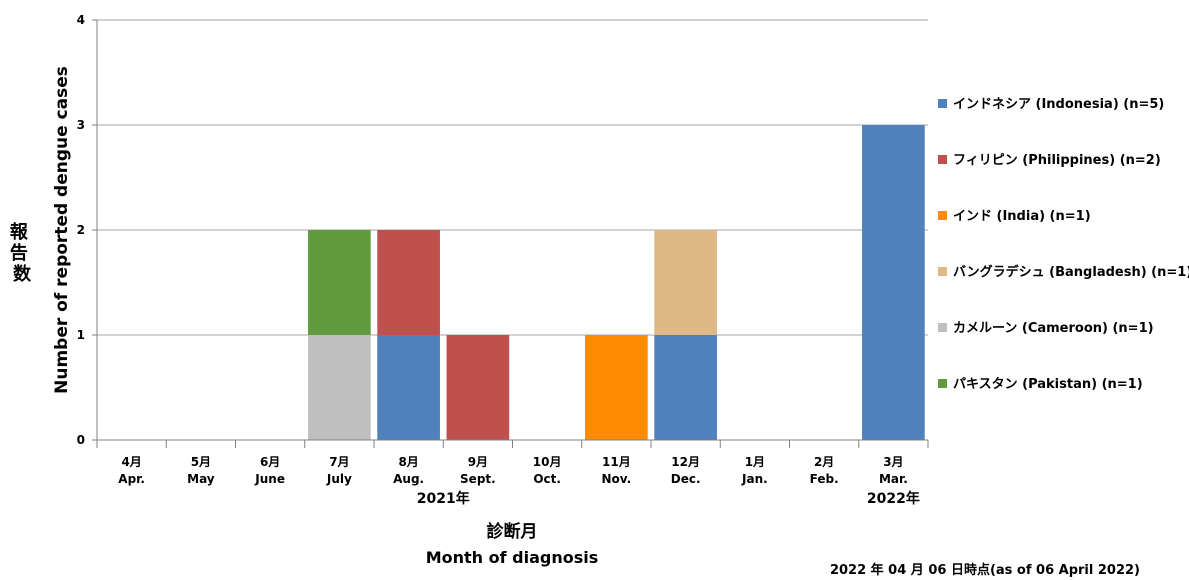  What do you see at coordinates (824, 462) in the screenshot?
I see `x-tick-label-jp-10: 2月` at bounding box center [824, 462].